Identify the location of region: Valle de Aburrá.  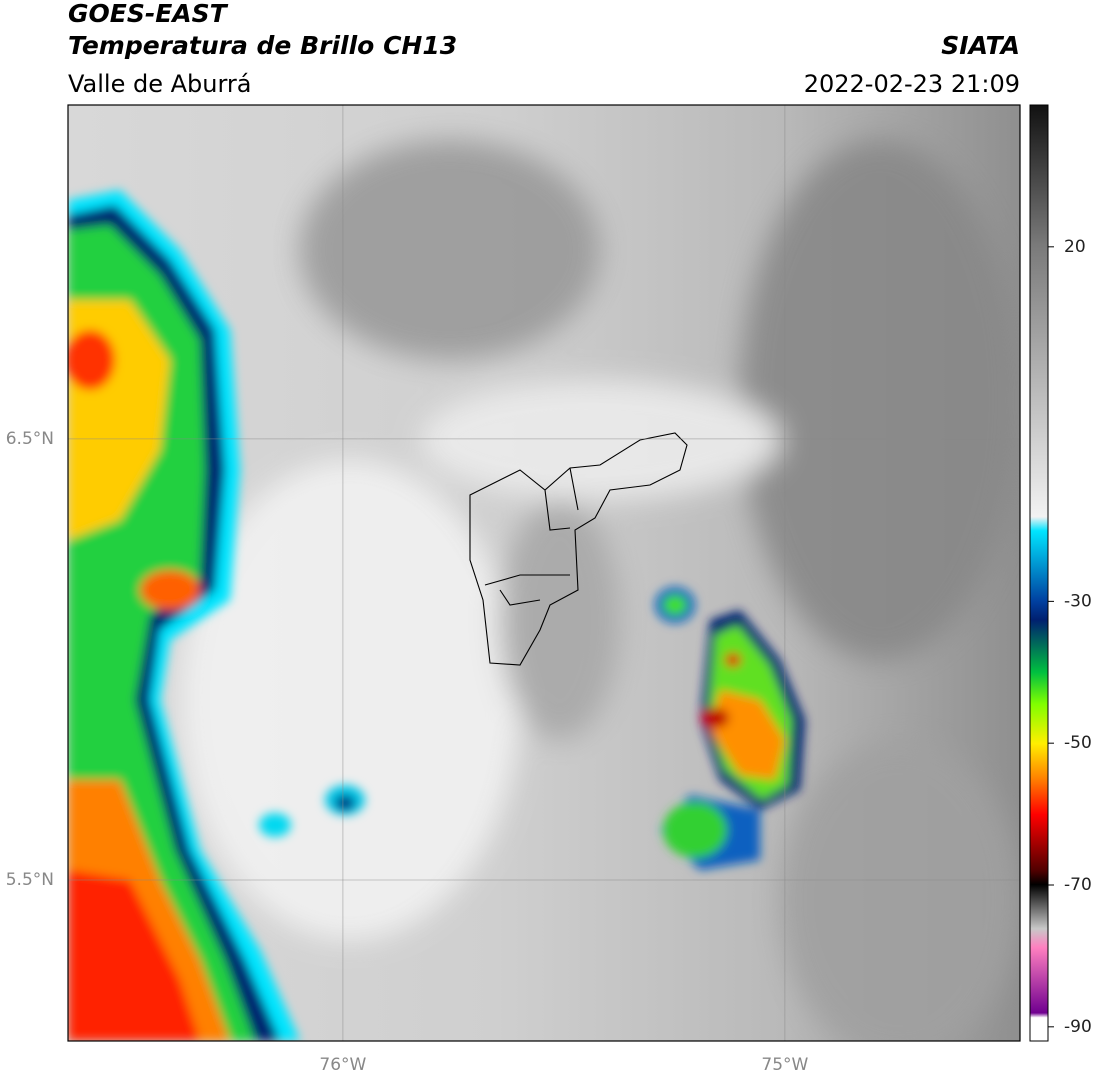
(160, 84).